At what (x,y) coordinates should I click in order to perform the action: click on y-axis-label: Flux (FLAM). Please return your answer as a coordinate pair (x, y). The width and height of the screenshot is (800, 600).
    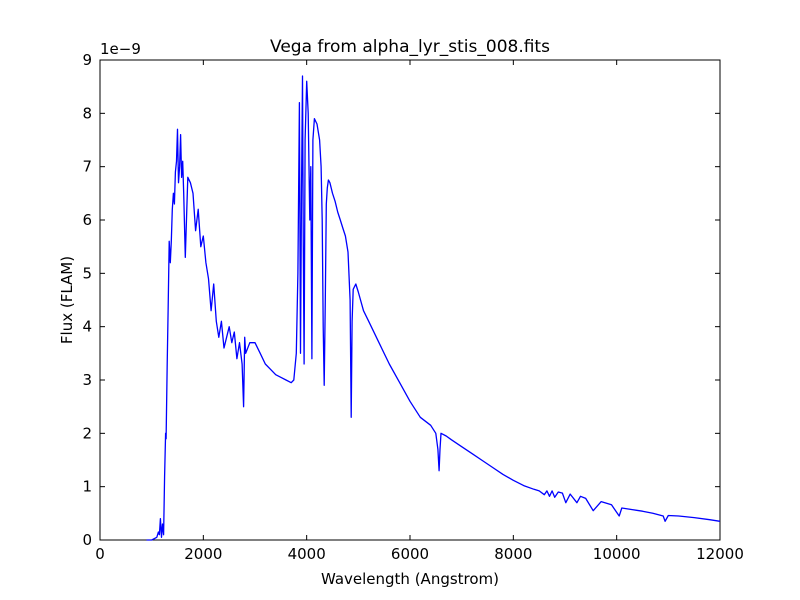
    Looking at the image, I should click on (67, 300).